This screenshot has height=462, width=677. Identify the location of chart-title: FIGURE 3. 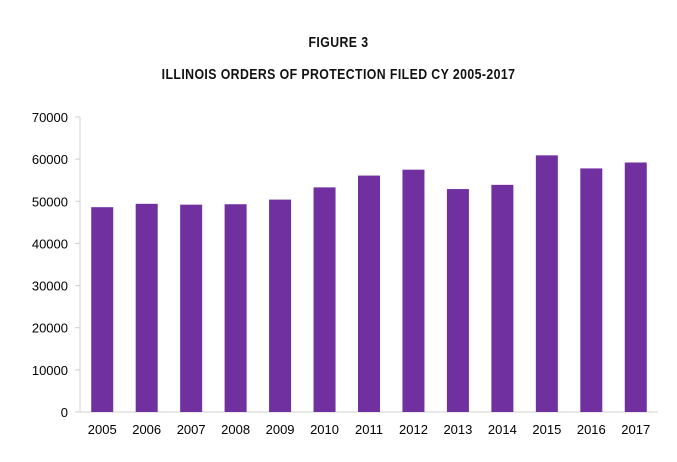
(338, 42).